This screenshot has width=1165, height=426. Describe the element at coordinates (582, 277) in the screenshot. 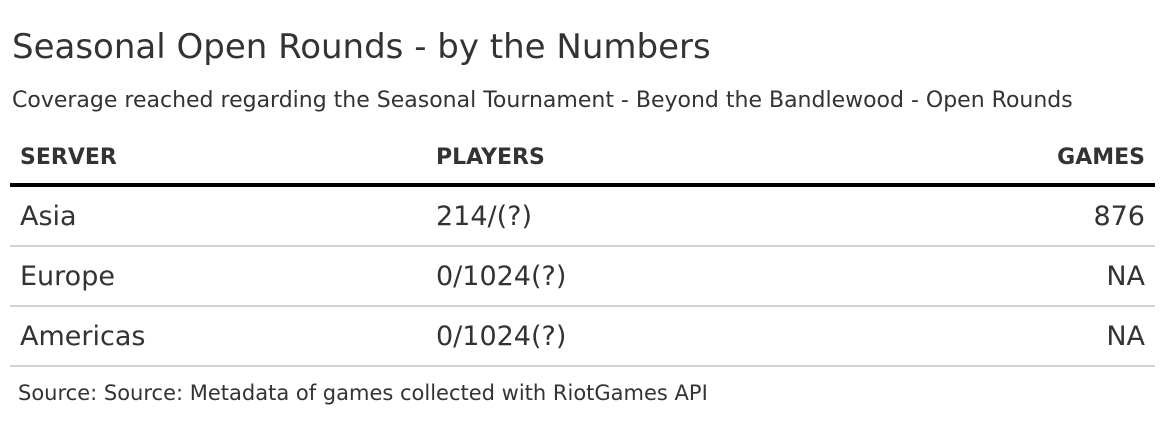

I see `table-row: Europe 0/1024(?) NA` at that location.